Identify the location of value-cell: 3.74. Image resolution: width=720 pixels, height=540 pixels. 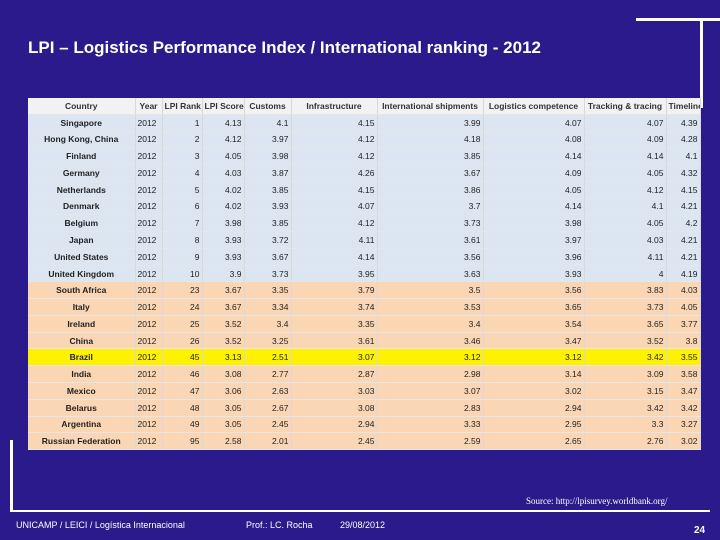
(334, 307).